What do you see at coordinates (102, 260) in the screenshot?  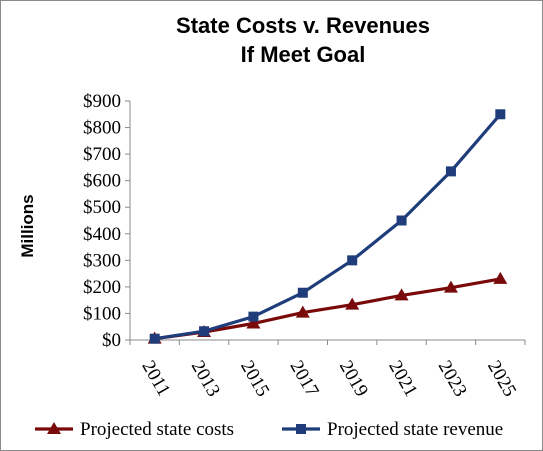 I see `y-tick-label: $300` at bounding box center [102, 260].